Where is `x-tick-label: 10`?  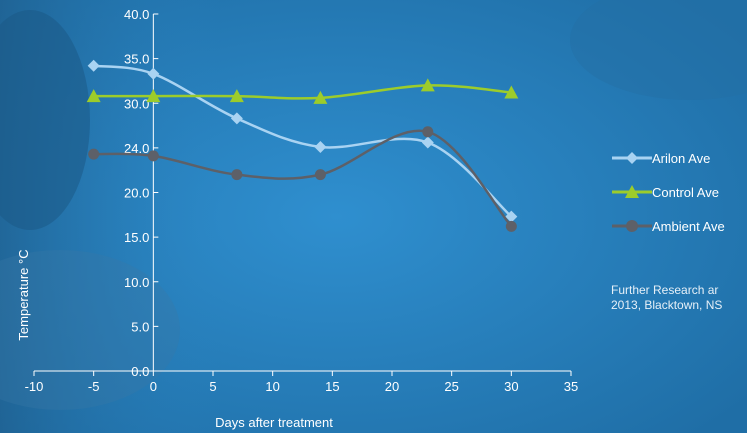
x-tick-label: 10 is located at coordinates (272, 386).